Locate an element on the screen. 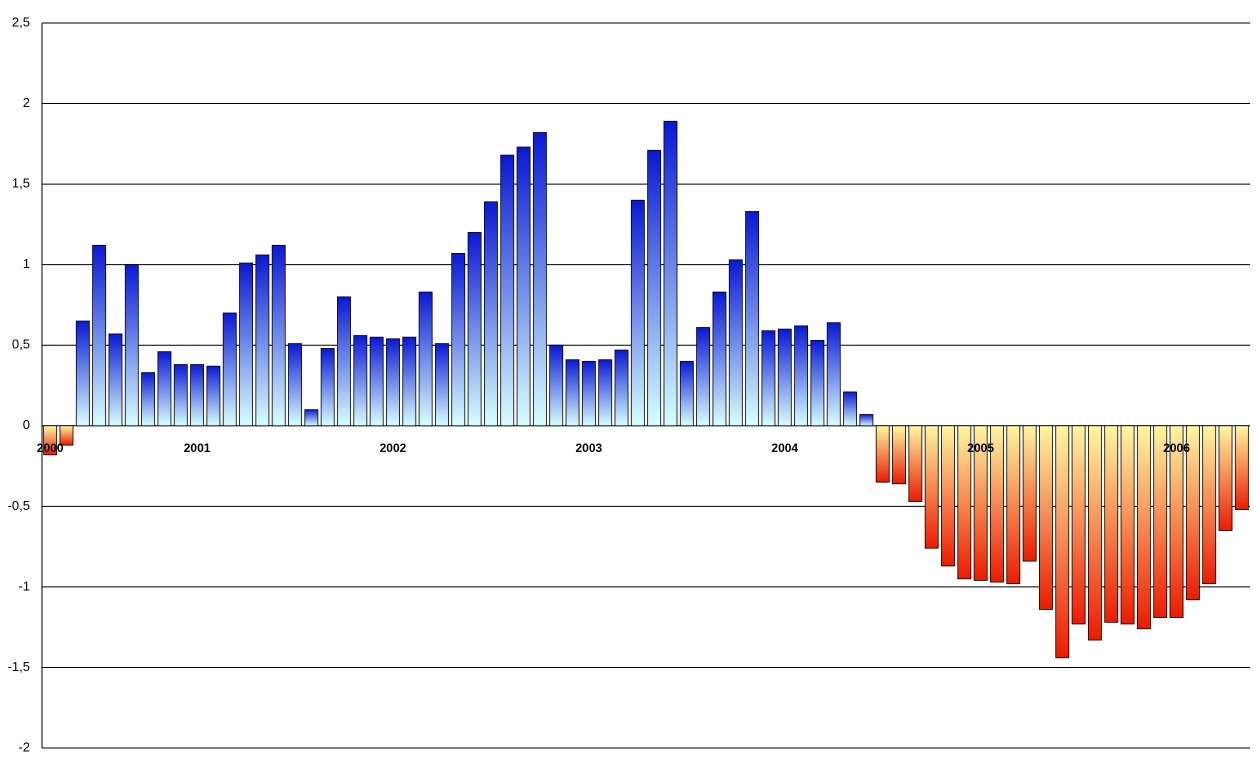 The image size is (1257, 768). y-tick-label: -1,5 is located at coordinates (19, 666).